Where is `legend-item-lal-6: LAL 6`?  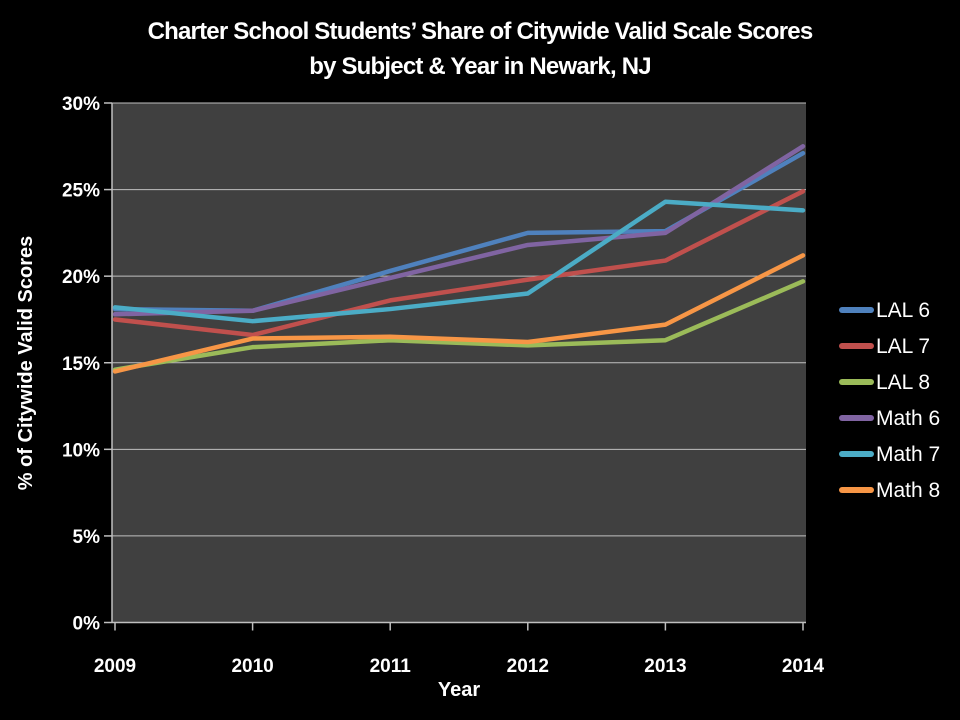 legend-item-lal-6: LAL 6 is located at coordinates (884, 310).